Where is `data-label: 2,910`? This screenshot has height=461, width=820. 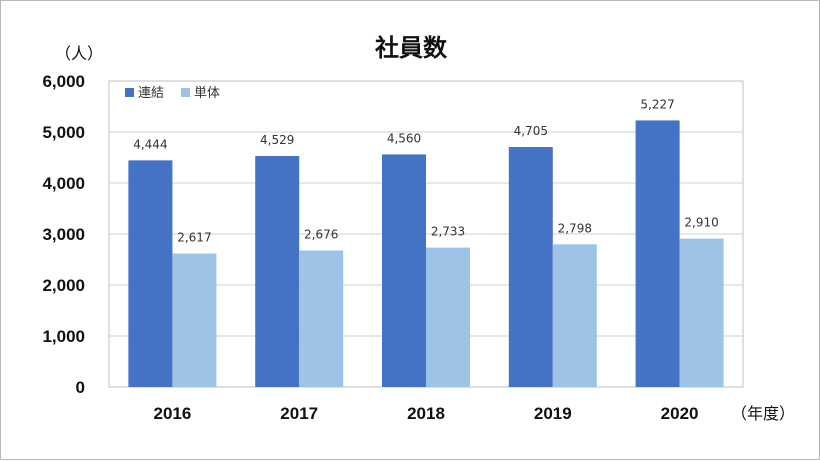 data-label: 2,910 is located at coordinates (701, 223).